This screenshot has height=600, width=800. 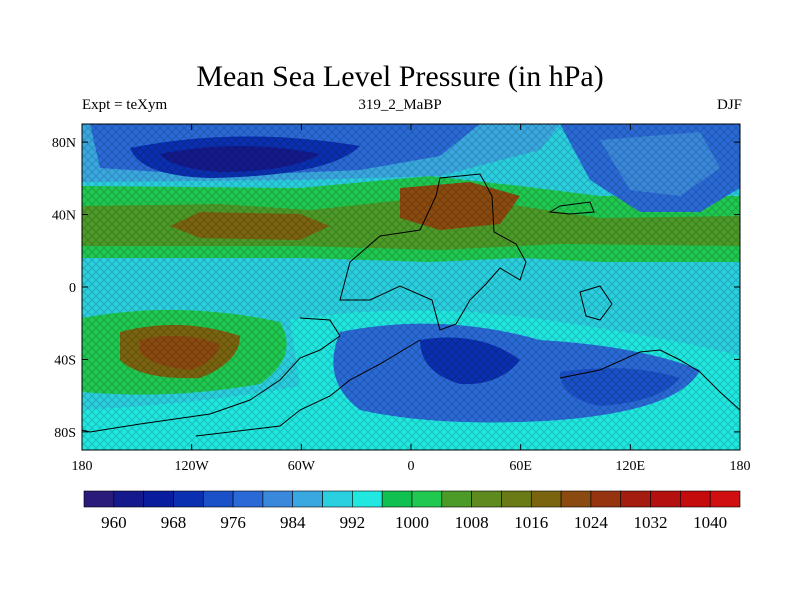 What do you see at coordinates (174, 522) in the screenshot?
I see `colorbar-label: 968` at bounding box center [174, 522].